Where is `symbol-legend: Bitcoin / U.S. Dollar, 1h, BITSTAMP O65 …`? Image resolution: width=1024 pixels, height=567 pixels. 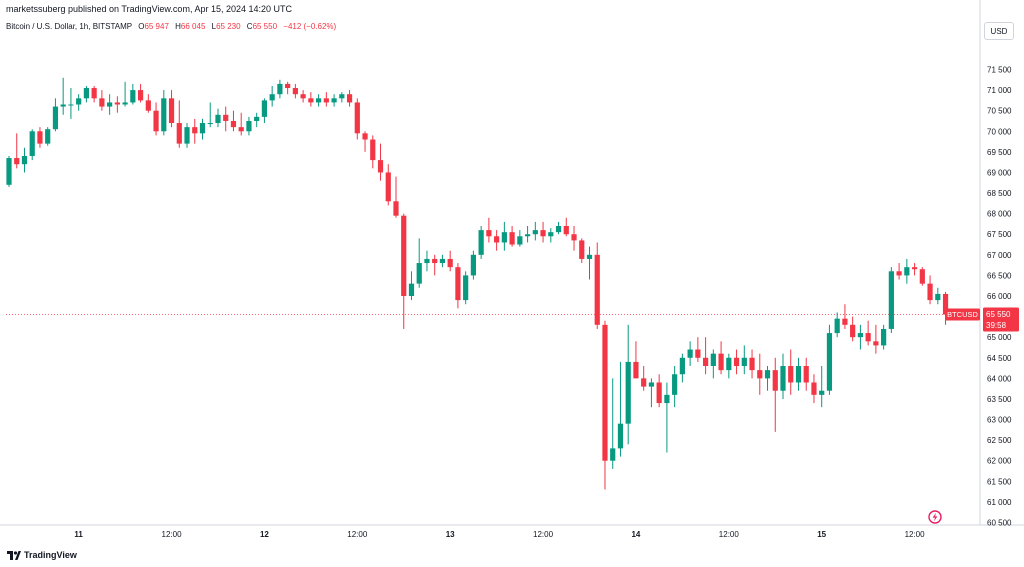
symbol-legend: Bitcoin / U.S. Dollar, 1h, BITSTAMP O65 … is located at coordinates (171, 26).